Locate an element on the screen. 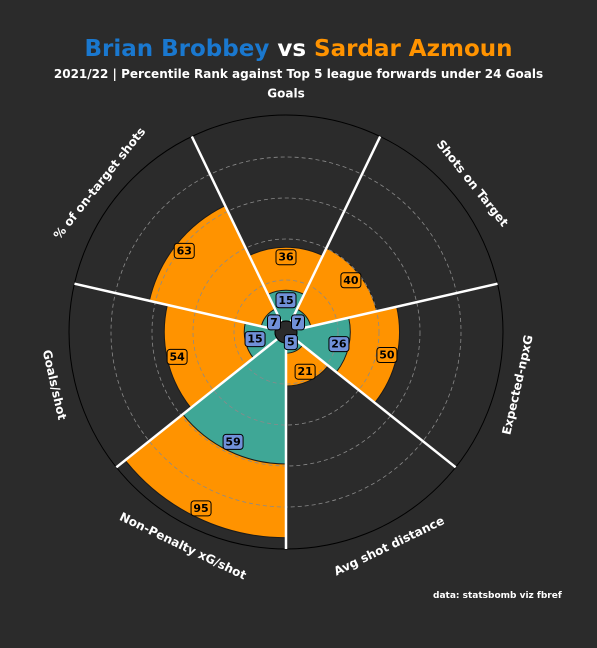  value-label-player1-4: 59 is located at coordinates (232, 441).